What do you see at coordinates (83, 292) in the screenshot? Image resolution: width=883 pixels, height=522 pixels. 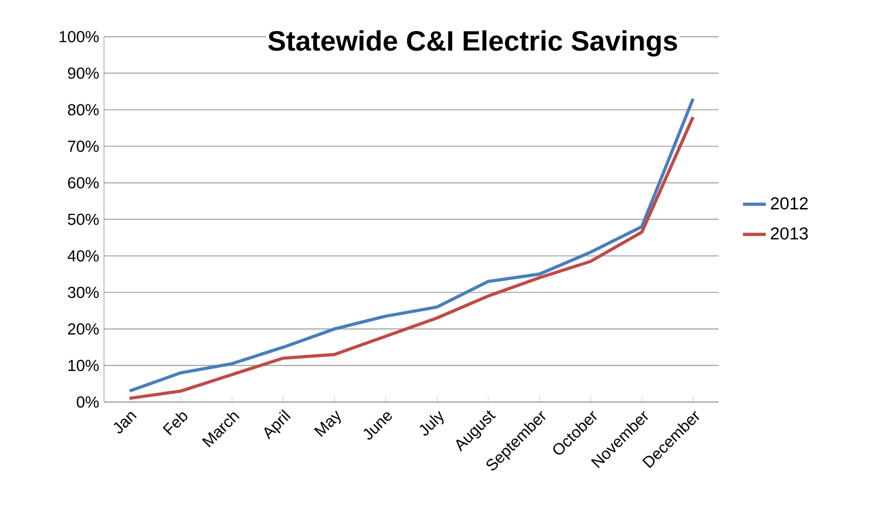 I see `y-tick-label: 30%` at bounding box center [83, 292].